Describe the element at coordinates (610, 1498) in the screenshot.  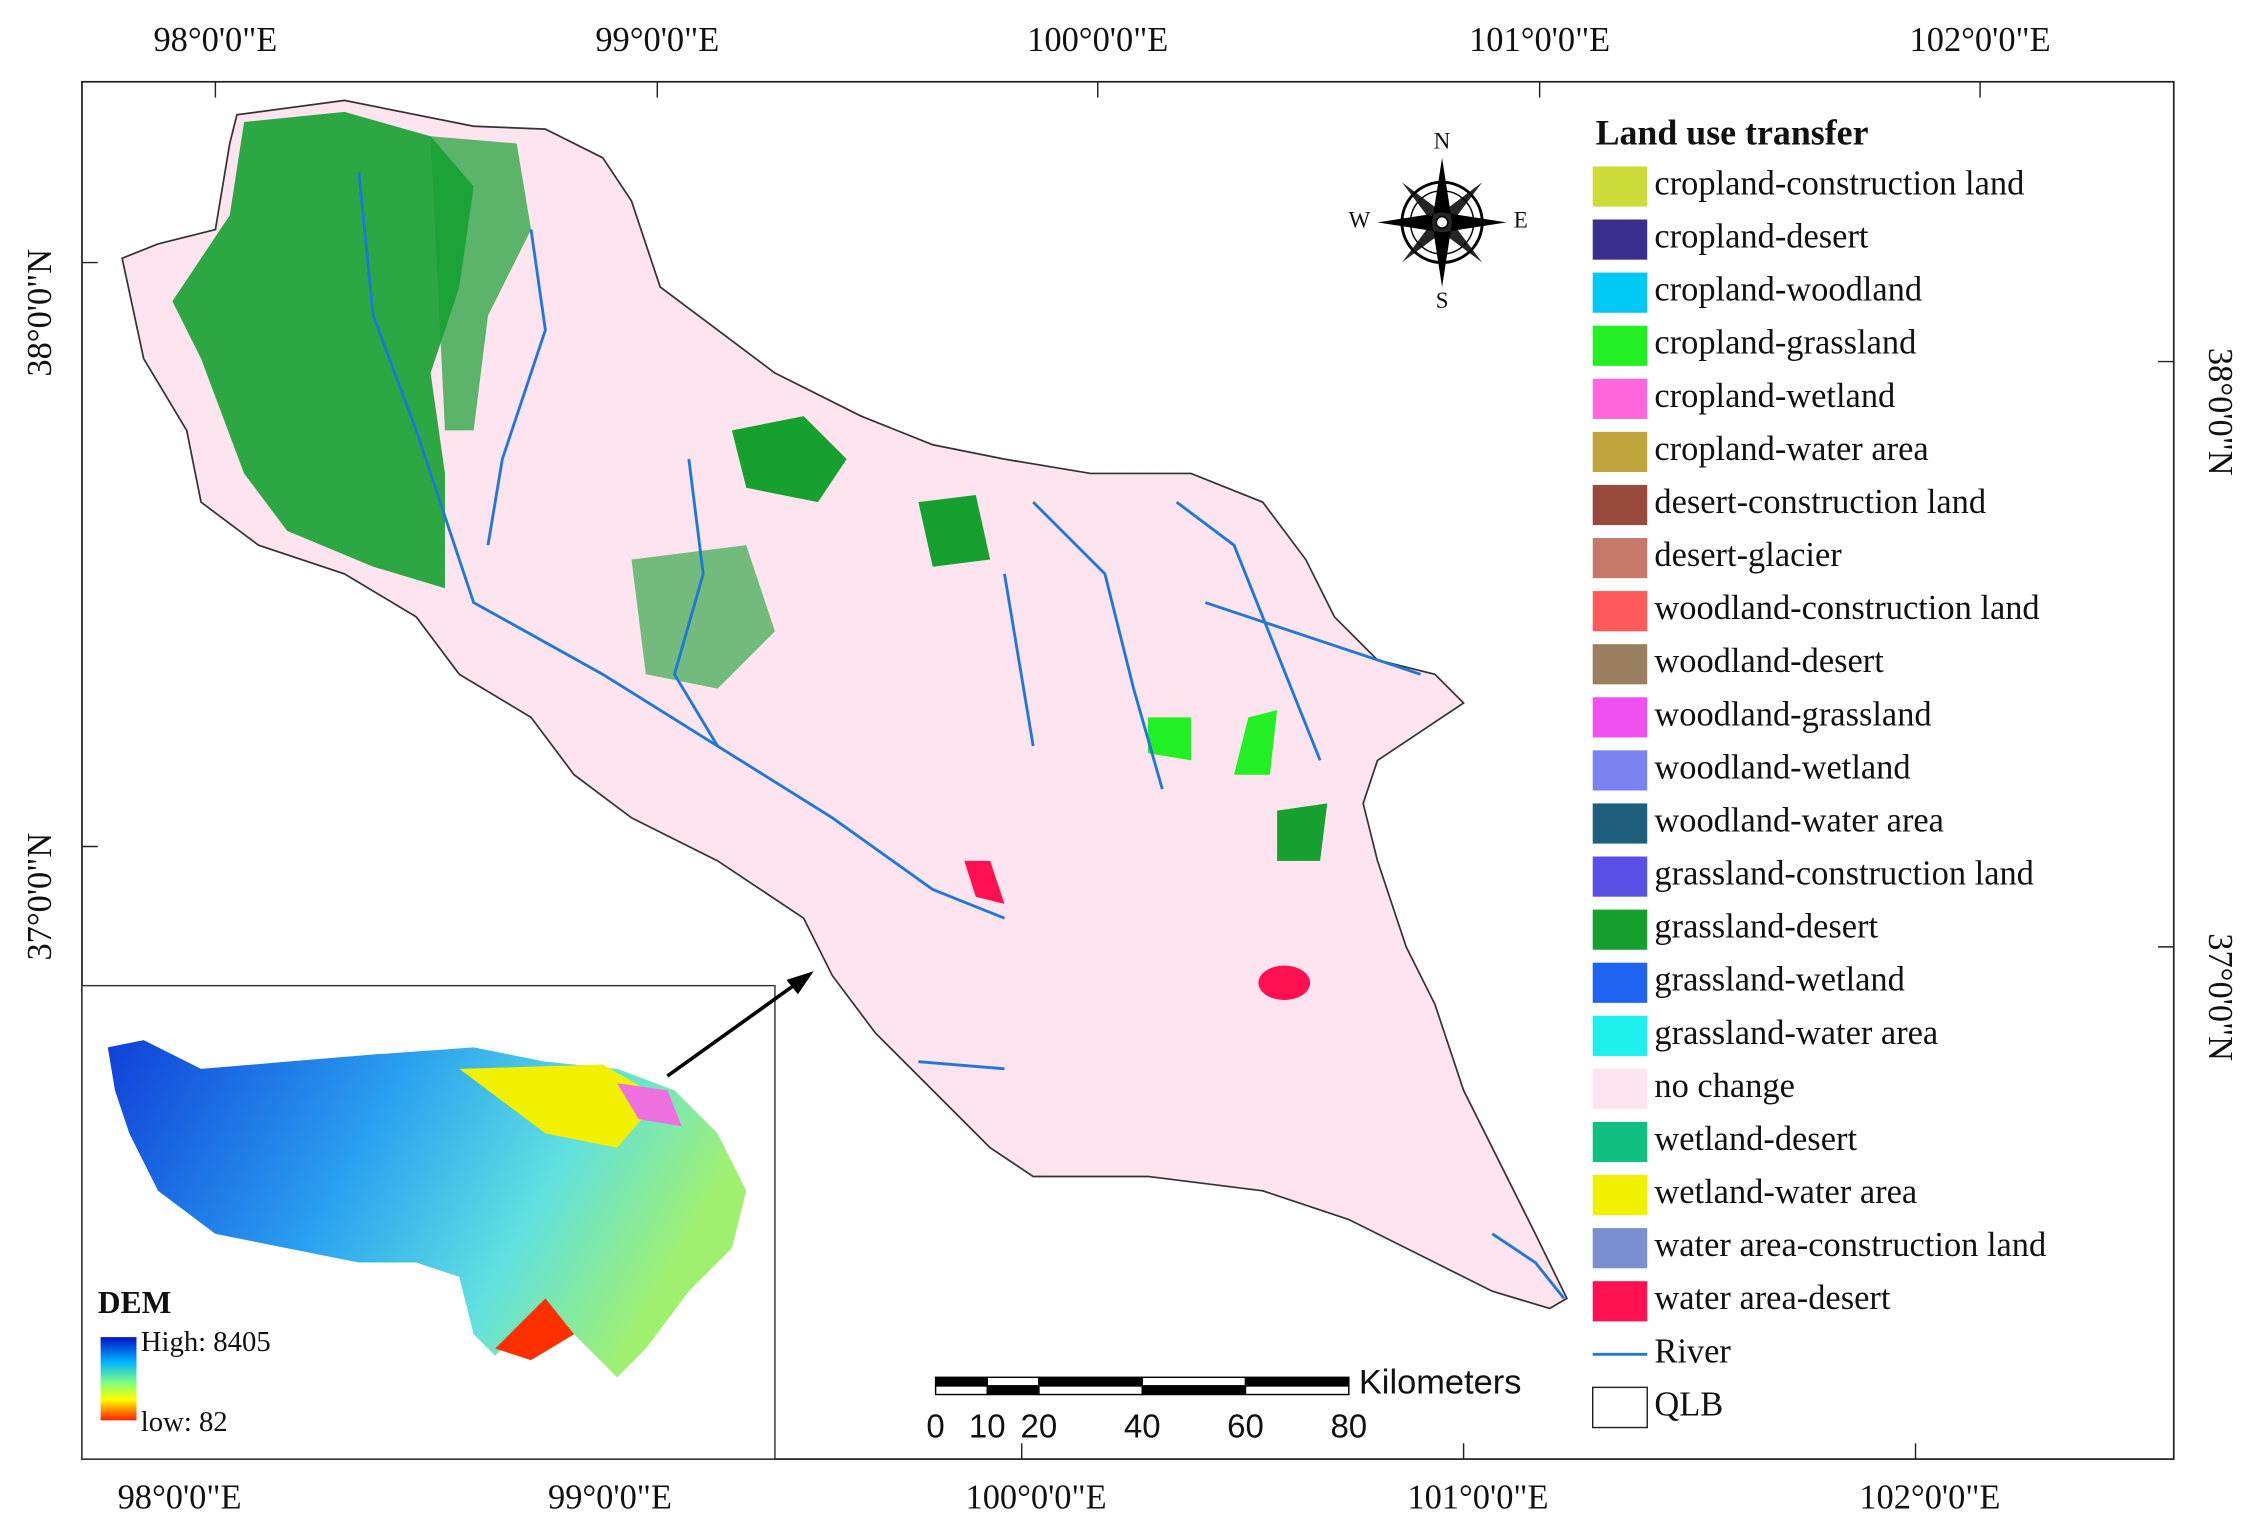
I see `lon-label-bottom: 99°0'0"E` at that location.